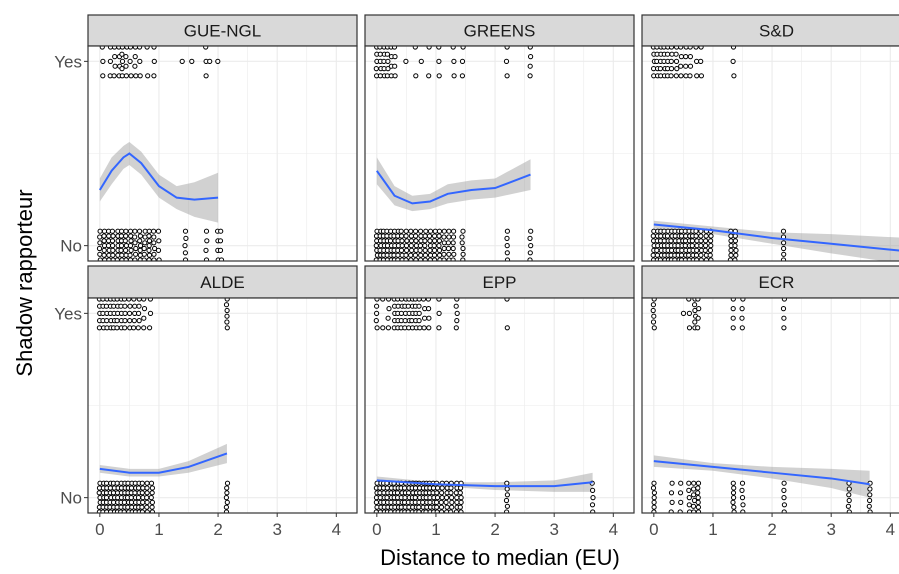  What do you see at coordinates (653, 529) in the screenshot?
I see `x-tick-label: 0` at bounding box center [653, 529].